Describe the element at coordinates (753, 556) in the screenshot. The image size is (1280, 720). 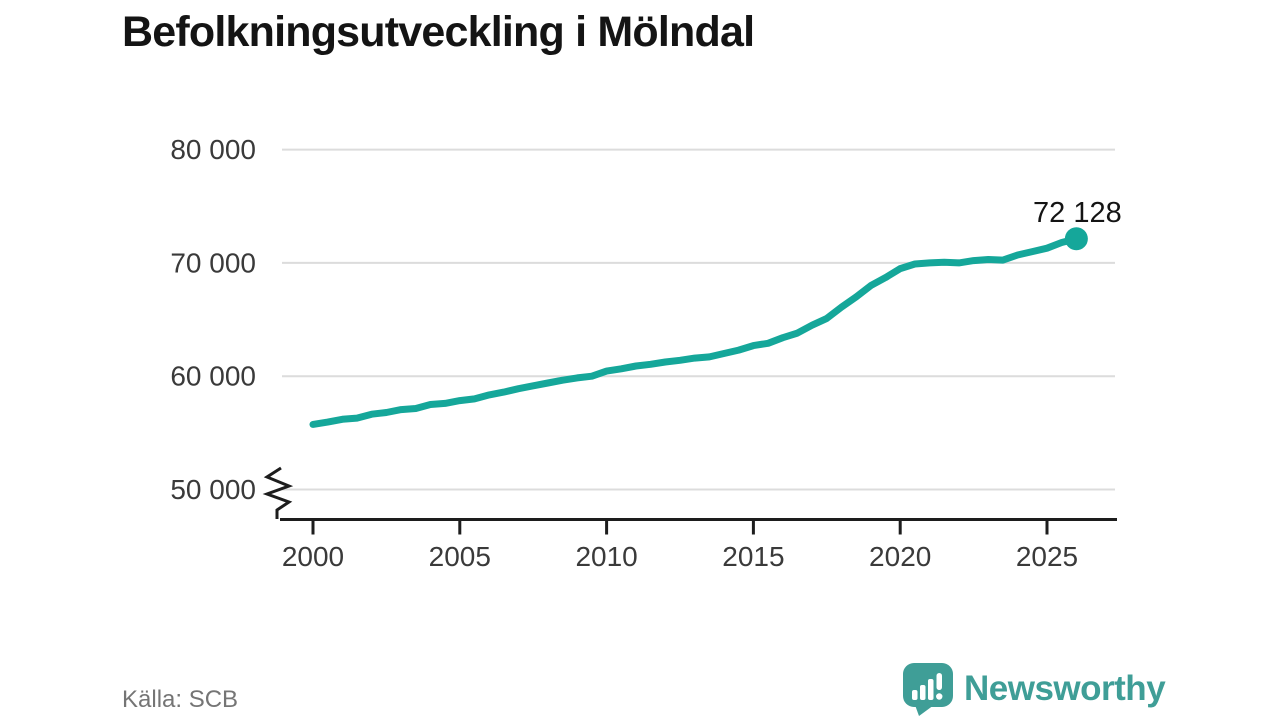
I see `x-tick-label-2015: 2015` at that location.